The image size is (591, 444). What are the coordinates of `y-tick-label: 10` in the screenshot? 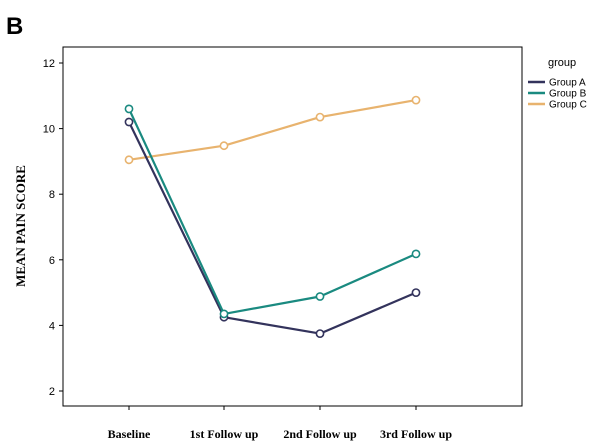 It's located at (49, 130).